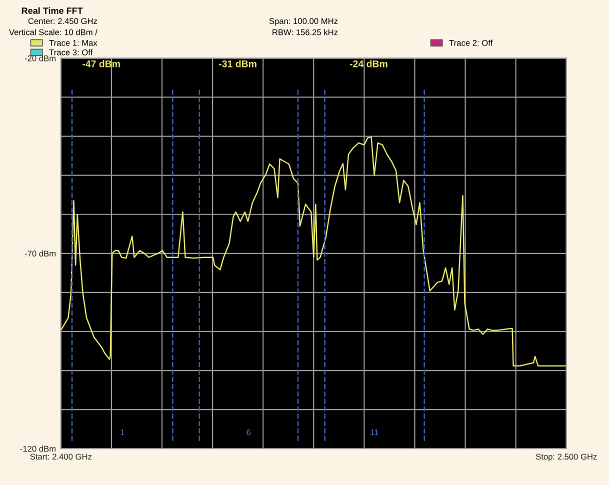  What do you see at coordinates (71, 52) in the screenshot?
I see `legend-label: Trace 3: Off` at bounding box center [71, 52].